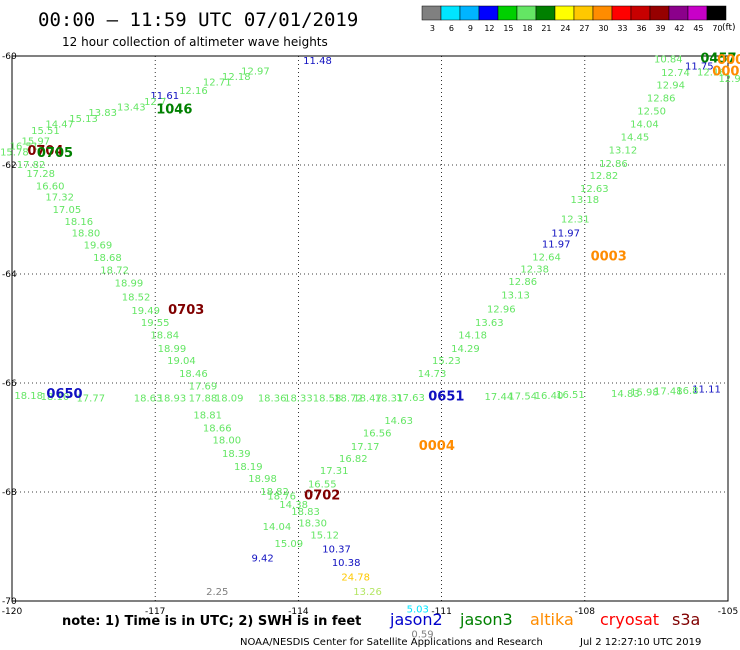 Image resolution: width=740 pixels, height=650 pixels. Describe the element at coordinates (527, 28) in the screenshot. I see `colorbar-tick: 18` at that location.